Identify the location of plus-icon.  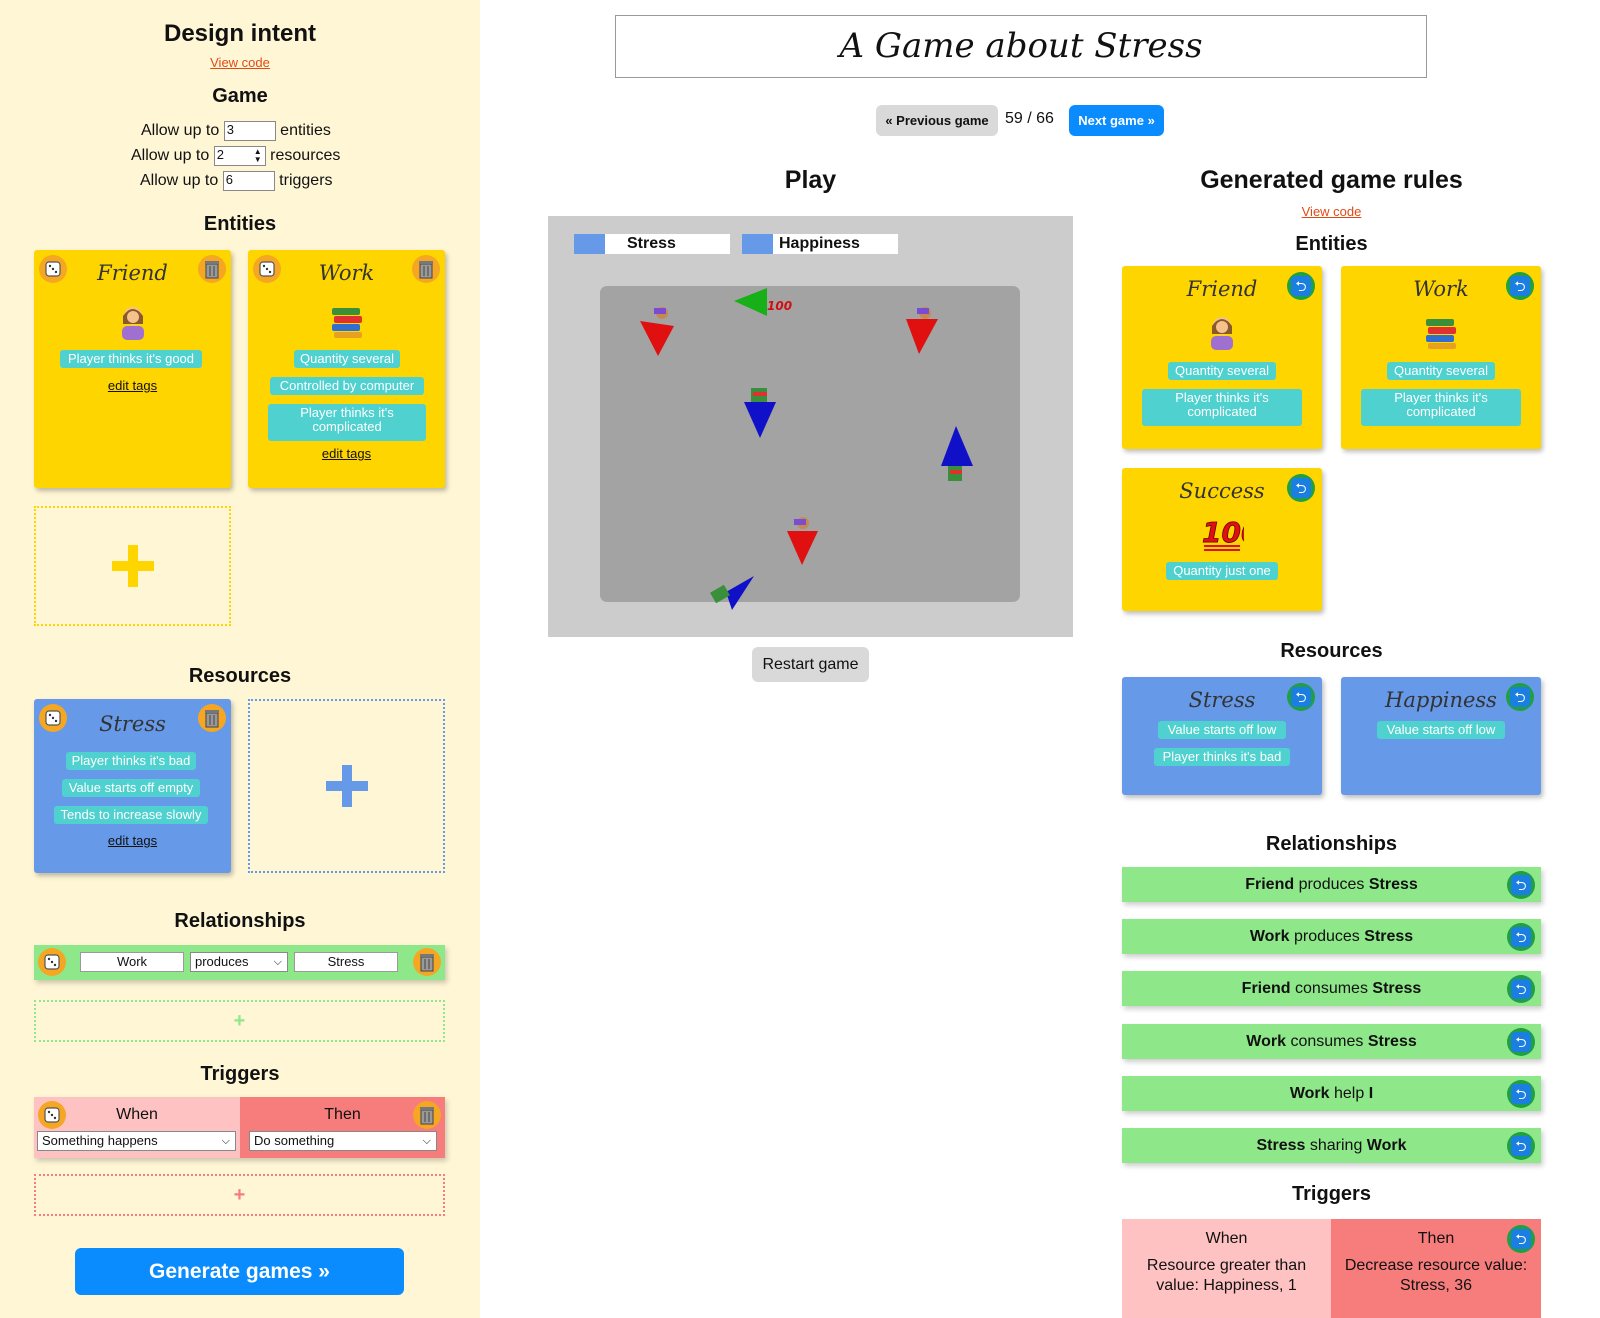
(132, 566).